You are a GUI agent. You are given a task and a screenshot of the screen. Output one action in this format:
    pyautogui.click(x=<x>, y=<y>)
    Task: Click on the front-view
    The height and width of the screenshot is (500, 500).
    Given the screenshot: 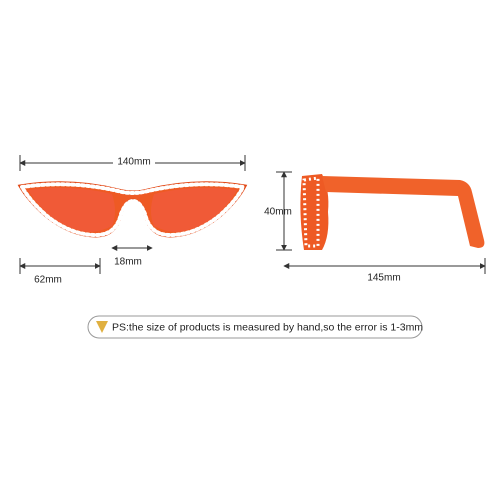 What is the action you would take?
    pyautogui.click(x=132, y=209)
    